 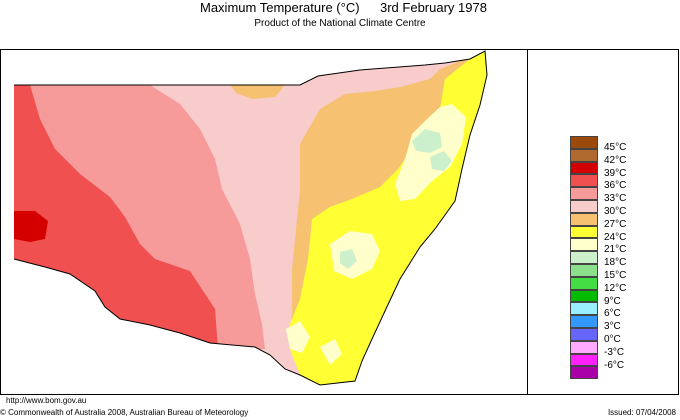 I want to click on legend-item: 24°C, so click(x=615, y=234).